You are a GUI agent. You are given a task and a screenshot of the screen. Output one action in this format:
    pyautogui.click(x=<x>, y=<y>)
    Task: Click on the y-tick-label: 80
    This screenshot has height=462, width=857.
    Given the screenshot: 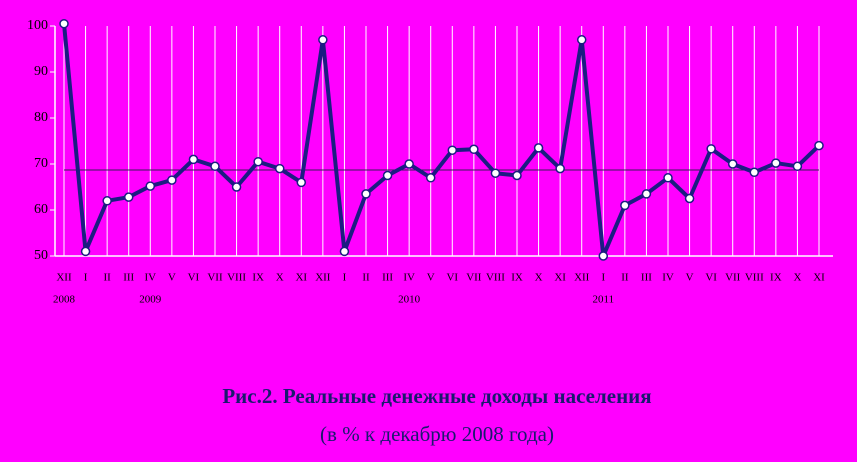 What is the action you would take?
    pyautogui.click(x=41, y=117)
    